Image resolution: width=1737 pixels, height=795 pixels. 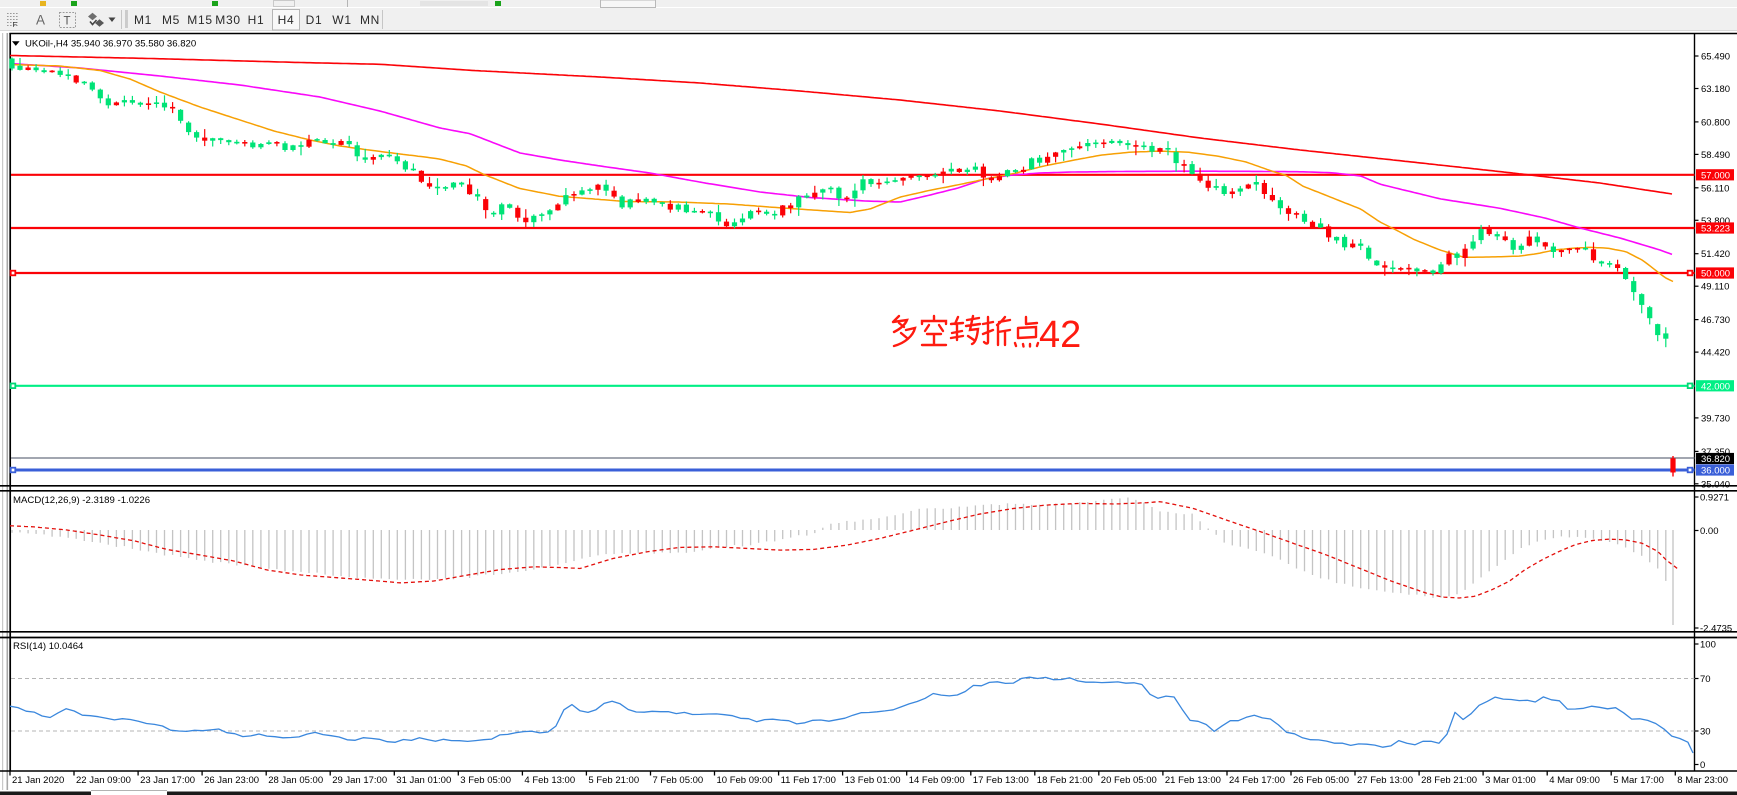 What do you see at coordinates (873, 780) in the screenshot?
I see `svg-text: 13 Feb 01:00` at bounding box center [873, 780].